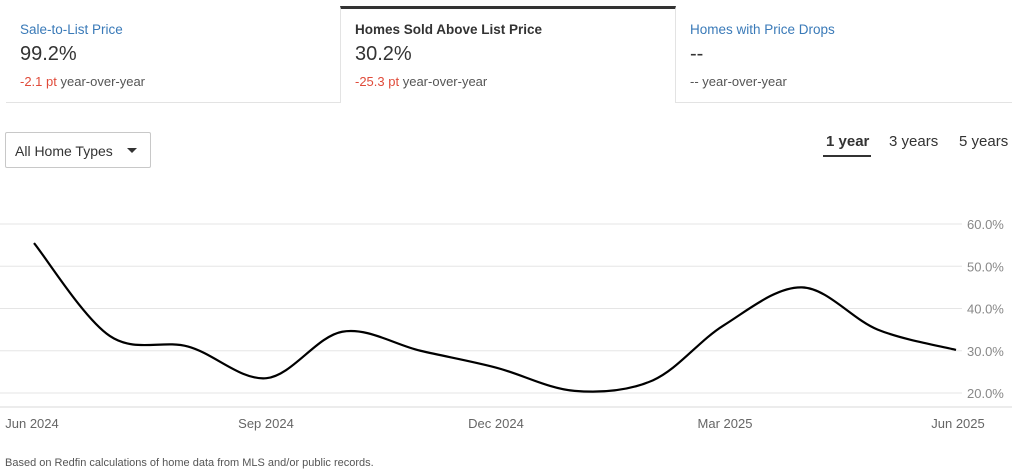  I want to click on change-value: -2.1 pt, so click(38, 81).